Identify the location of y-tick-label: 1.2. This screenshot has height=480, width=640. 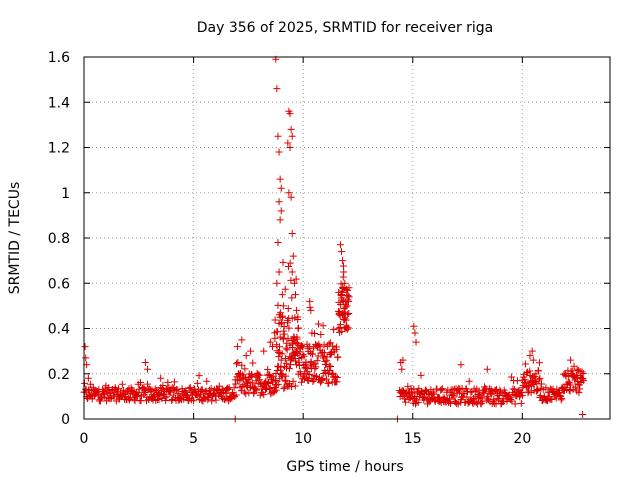
(59, 149).